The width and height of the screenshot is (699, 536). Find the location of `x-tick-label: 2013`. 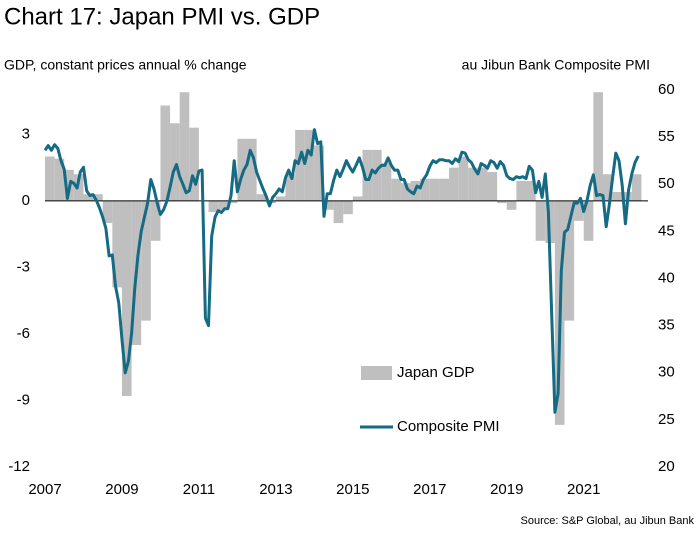

x-tick-label: 2013 is located at coordinates (275, 489).